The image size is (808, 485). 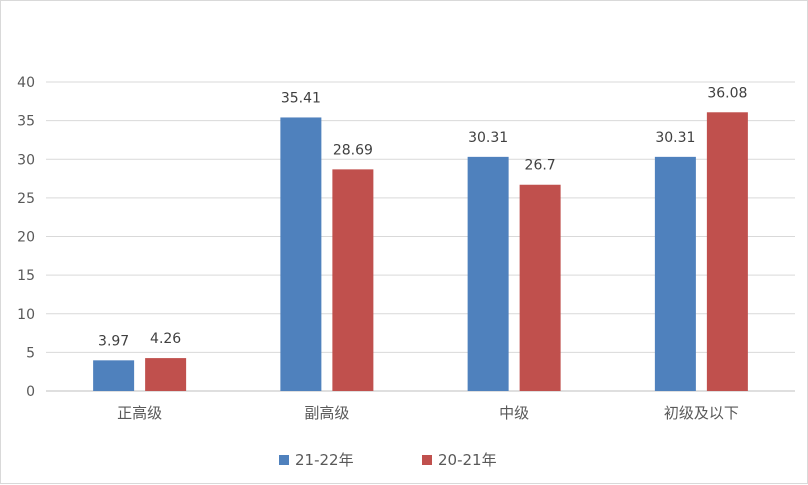 What do you see at coordinates (26, 160) in the screenshot?
I see `y-tick-label: 30` at bounding box center [26, 160].